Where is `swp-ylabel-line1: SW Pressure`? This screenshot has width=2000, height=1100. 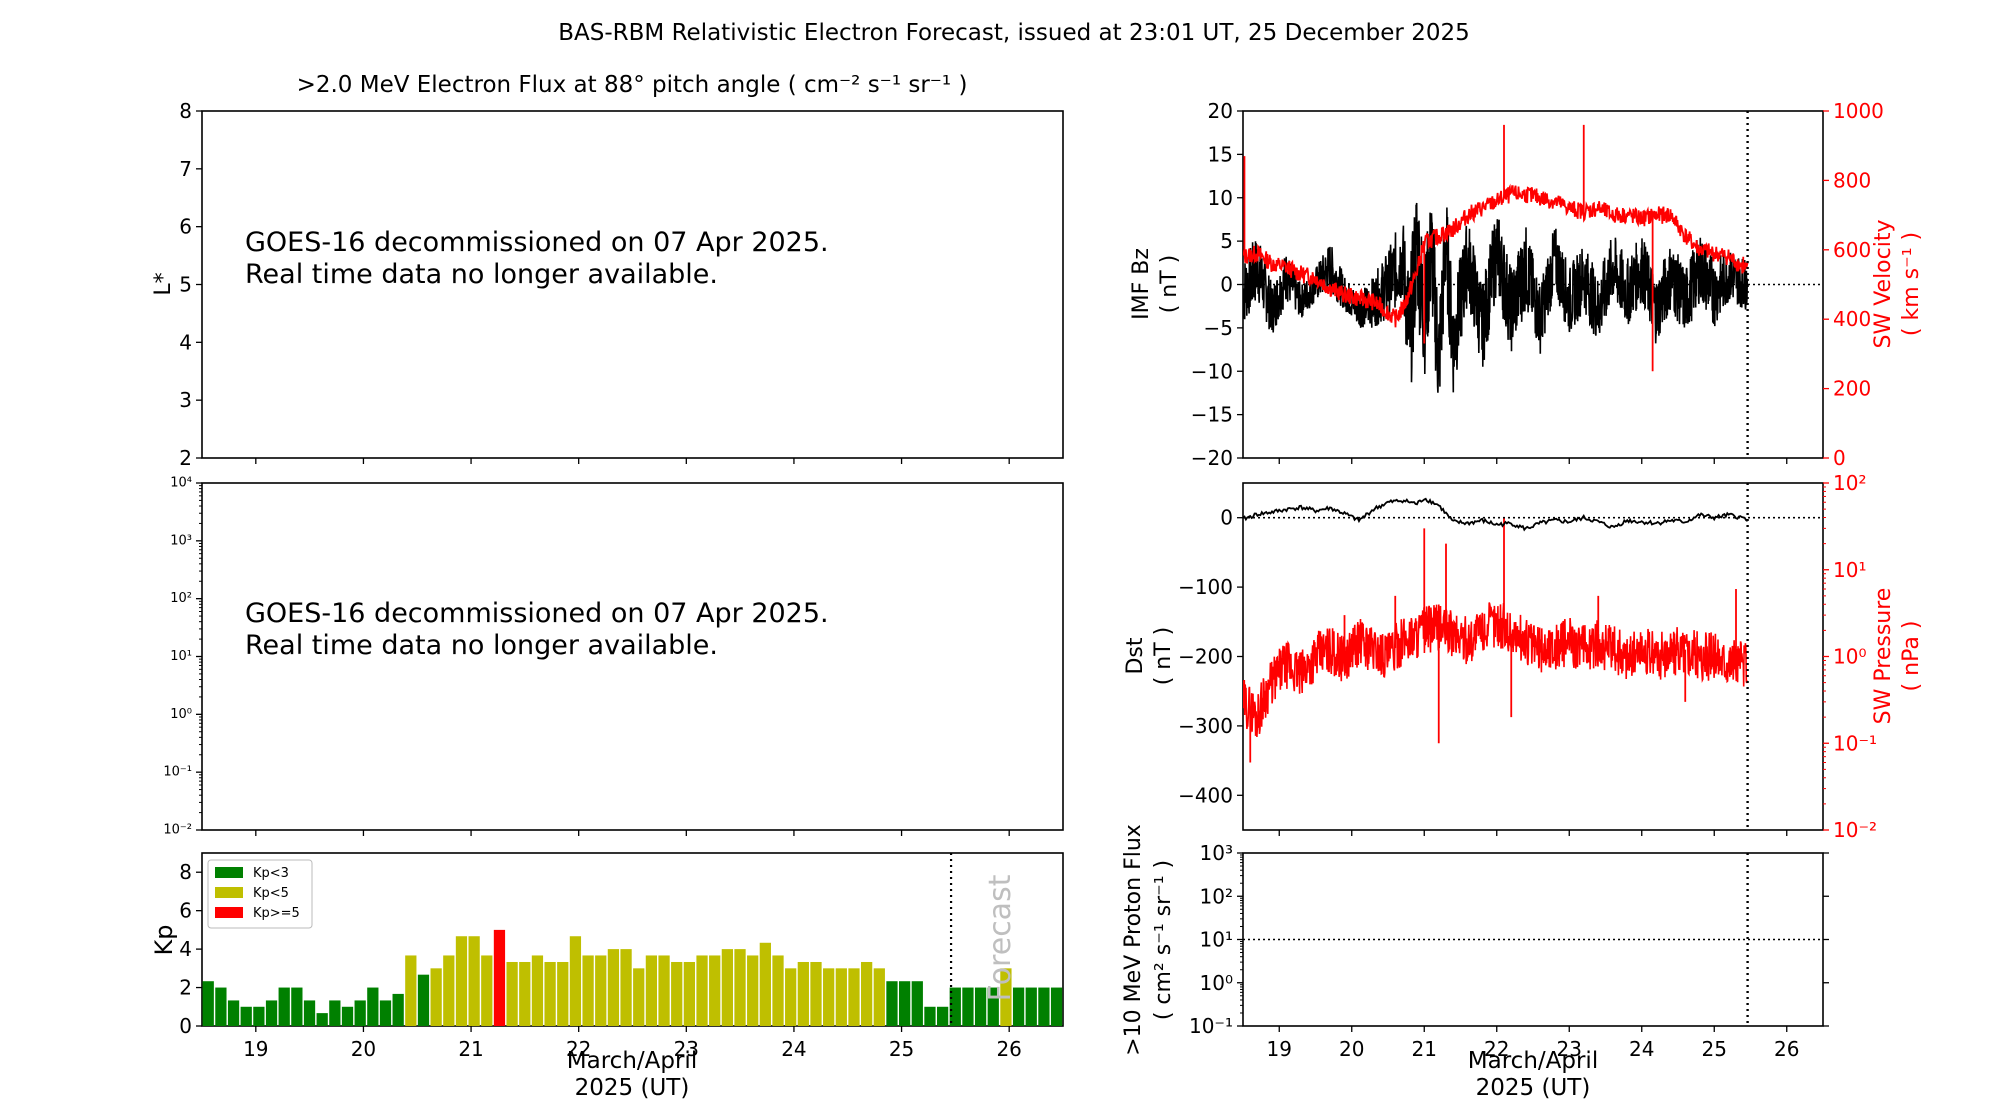
swp-ylabel-line1: SW Pressure is located at coordinates (1883, 656).